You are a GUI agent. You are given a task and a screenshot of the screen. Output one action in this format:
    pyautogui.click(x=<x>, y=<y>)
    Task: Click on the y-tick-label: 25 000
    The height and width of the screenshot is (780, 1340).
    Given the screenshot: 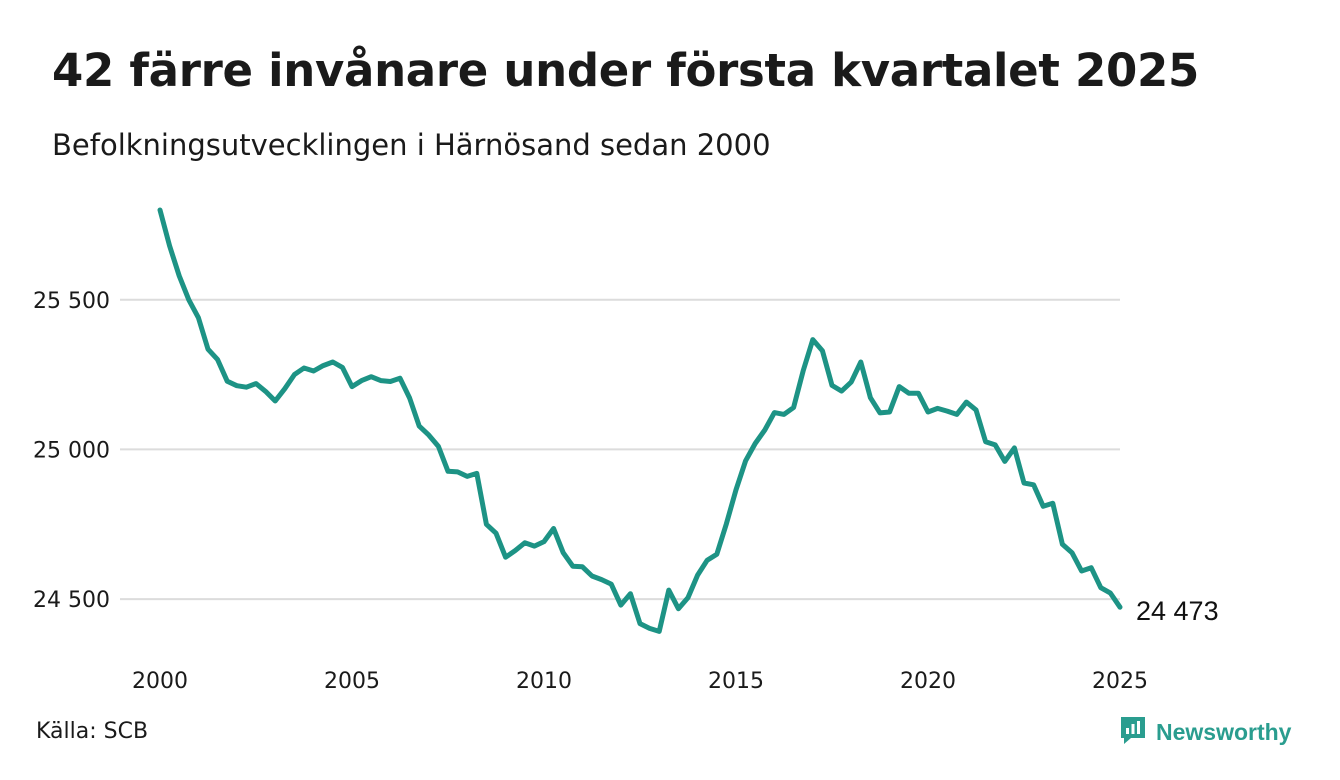 What is the action you would take?
    pyautogui.click(x=71, y=450)
    